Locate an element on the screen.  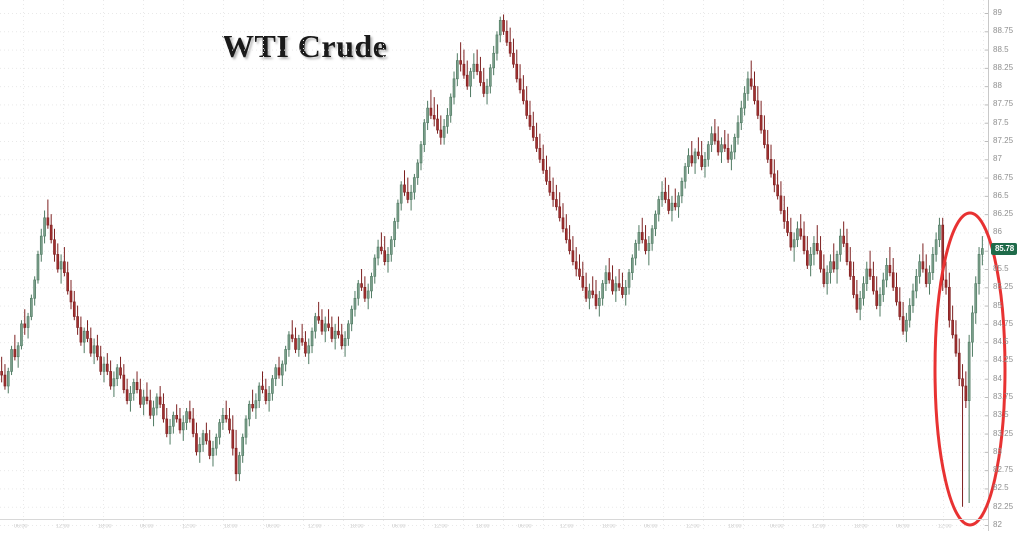
y-axis-tick-18: 84.5 is located at coordinates (1001, 342).